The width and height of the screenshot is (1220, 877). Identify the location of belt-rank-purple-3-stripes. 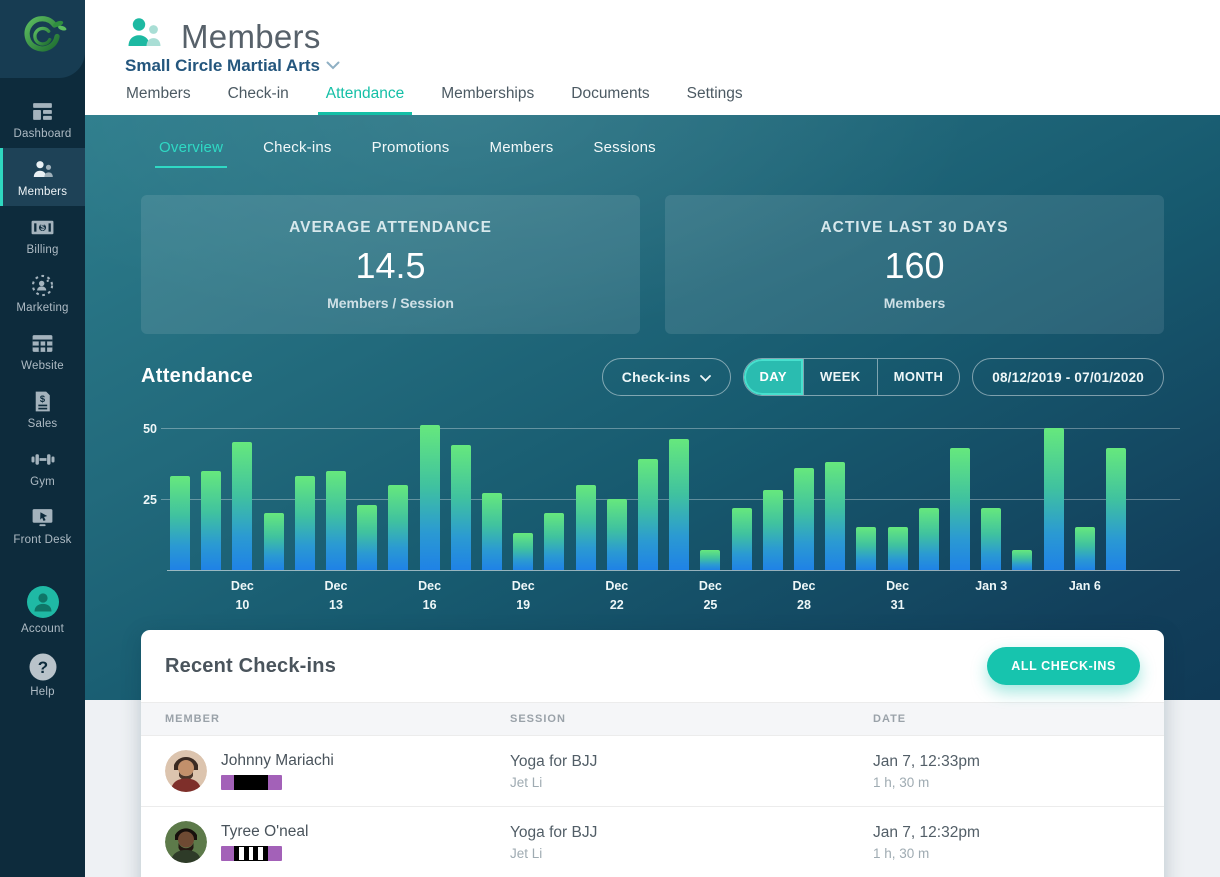
(251, 853).